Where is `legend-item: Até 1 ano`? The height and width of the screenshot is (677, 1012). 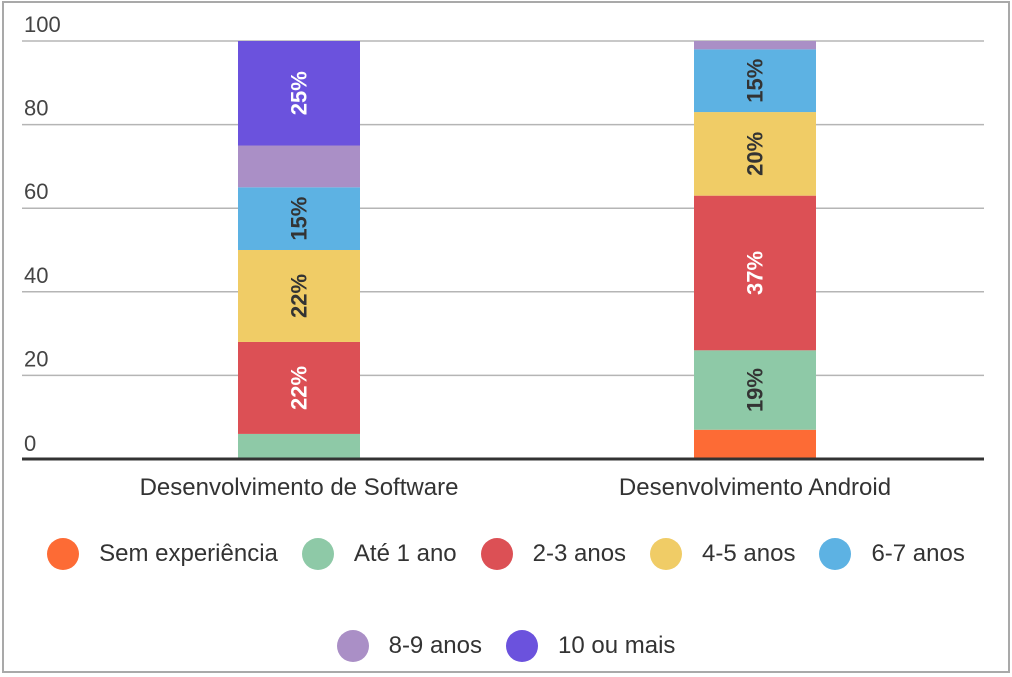
legend-item: Até 1 ano is located at coordinates (379, 554).